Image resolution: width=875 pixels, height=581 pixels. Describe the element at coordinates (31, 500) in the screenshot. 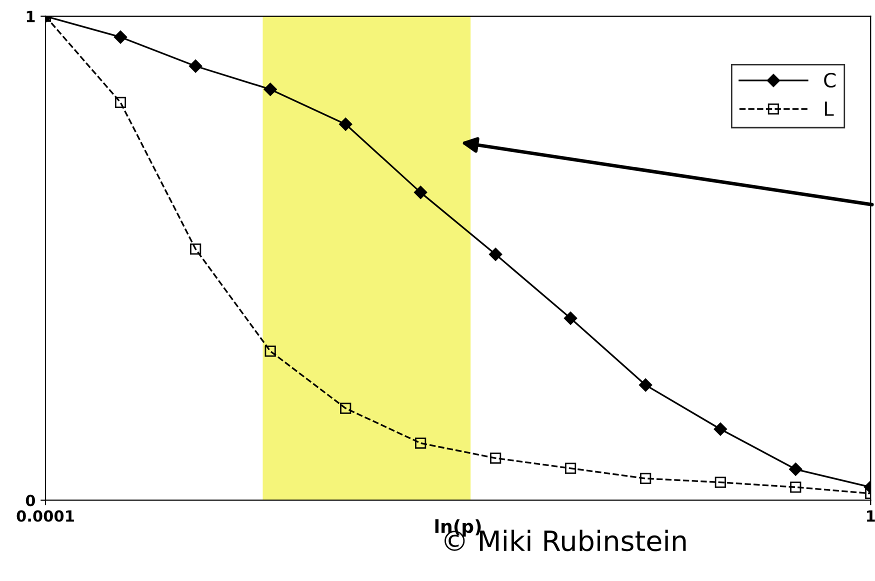

I see `y-tick-label: 0` at that location.